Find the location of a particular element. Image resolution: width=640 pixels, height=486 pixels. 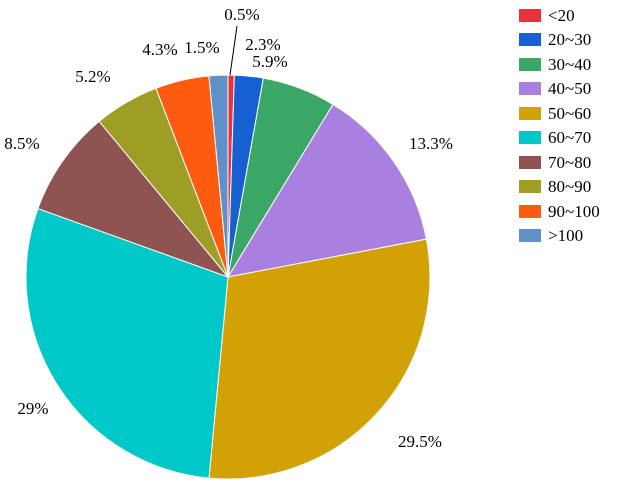

pie-percent-label-70~80: 8.5% is located at coordinates (21, 143).